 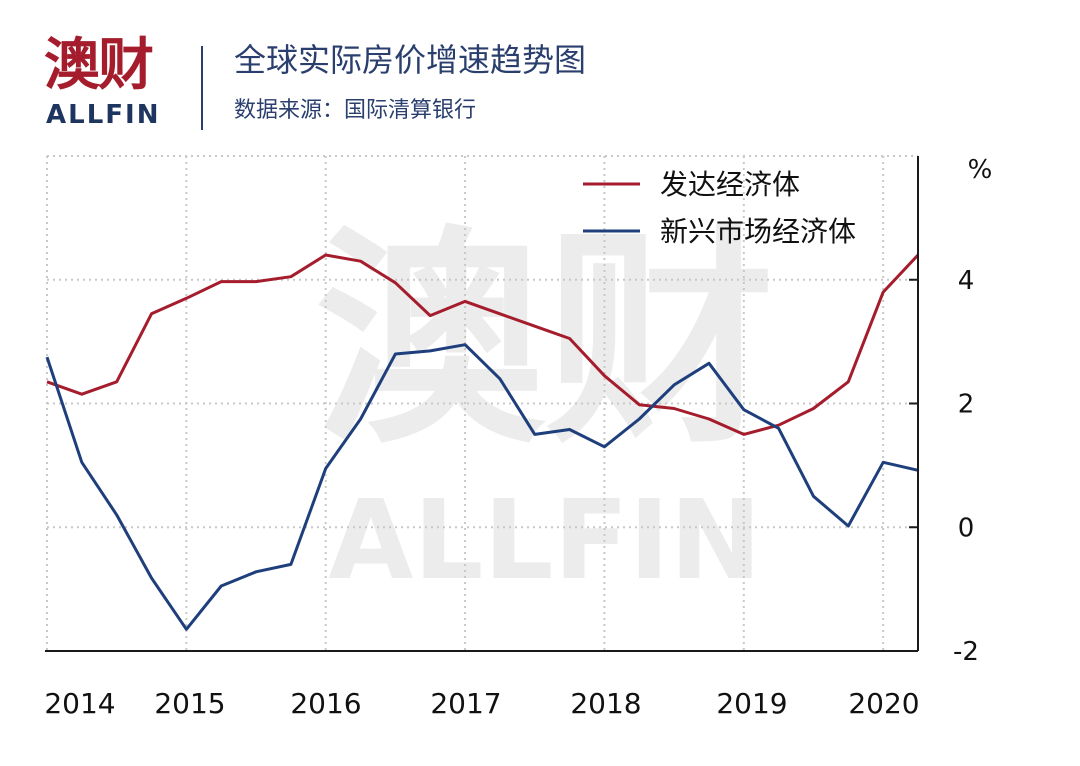 I want to click on watermark-cn: 澳财, so click(x=545, y=341).